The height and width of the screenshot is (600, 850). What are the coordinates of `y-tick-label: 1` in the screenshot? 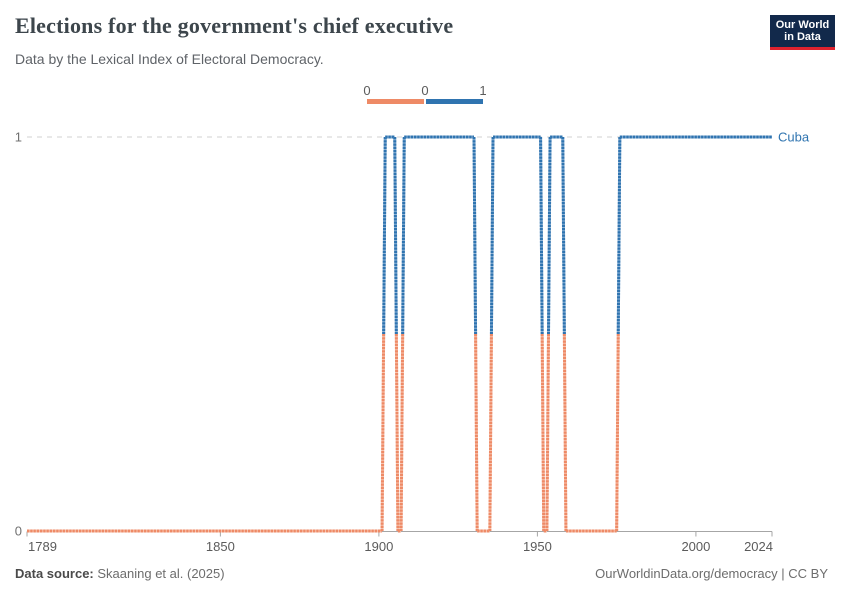 It's located at (18, 137).